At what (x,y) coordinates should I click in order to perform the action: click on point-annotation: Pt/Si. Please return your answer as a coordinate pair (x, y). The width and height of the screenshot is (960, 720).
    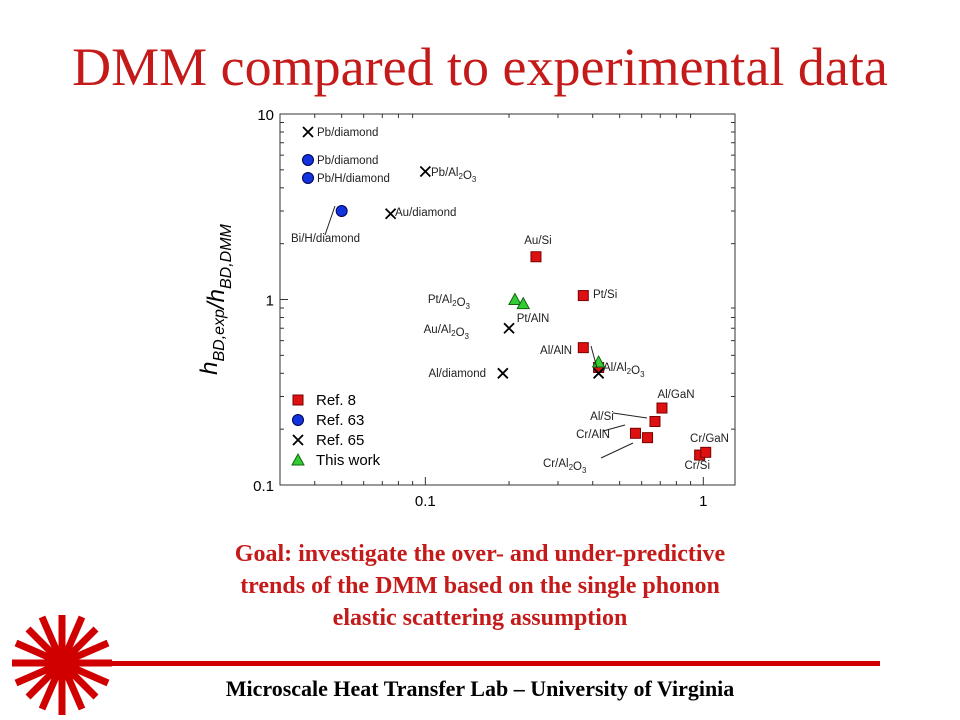
    Looking at the image, I should click on (605, 295).